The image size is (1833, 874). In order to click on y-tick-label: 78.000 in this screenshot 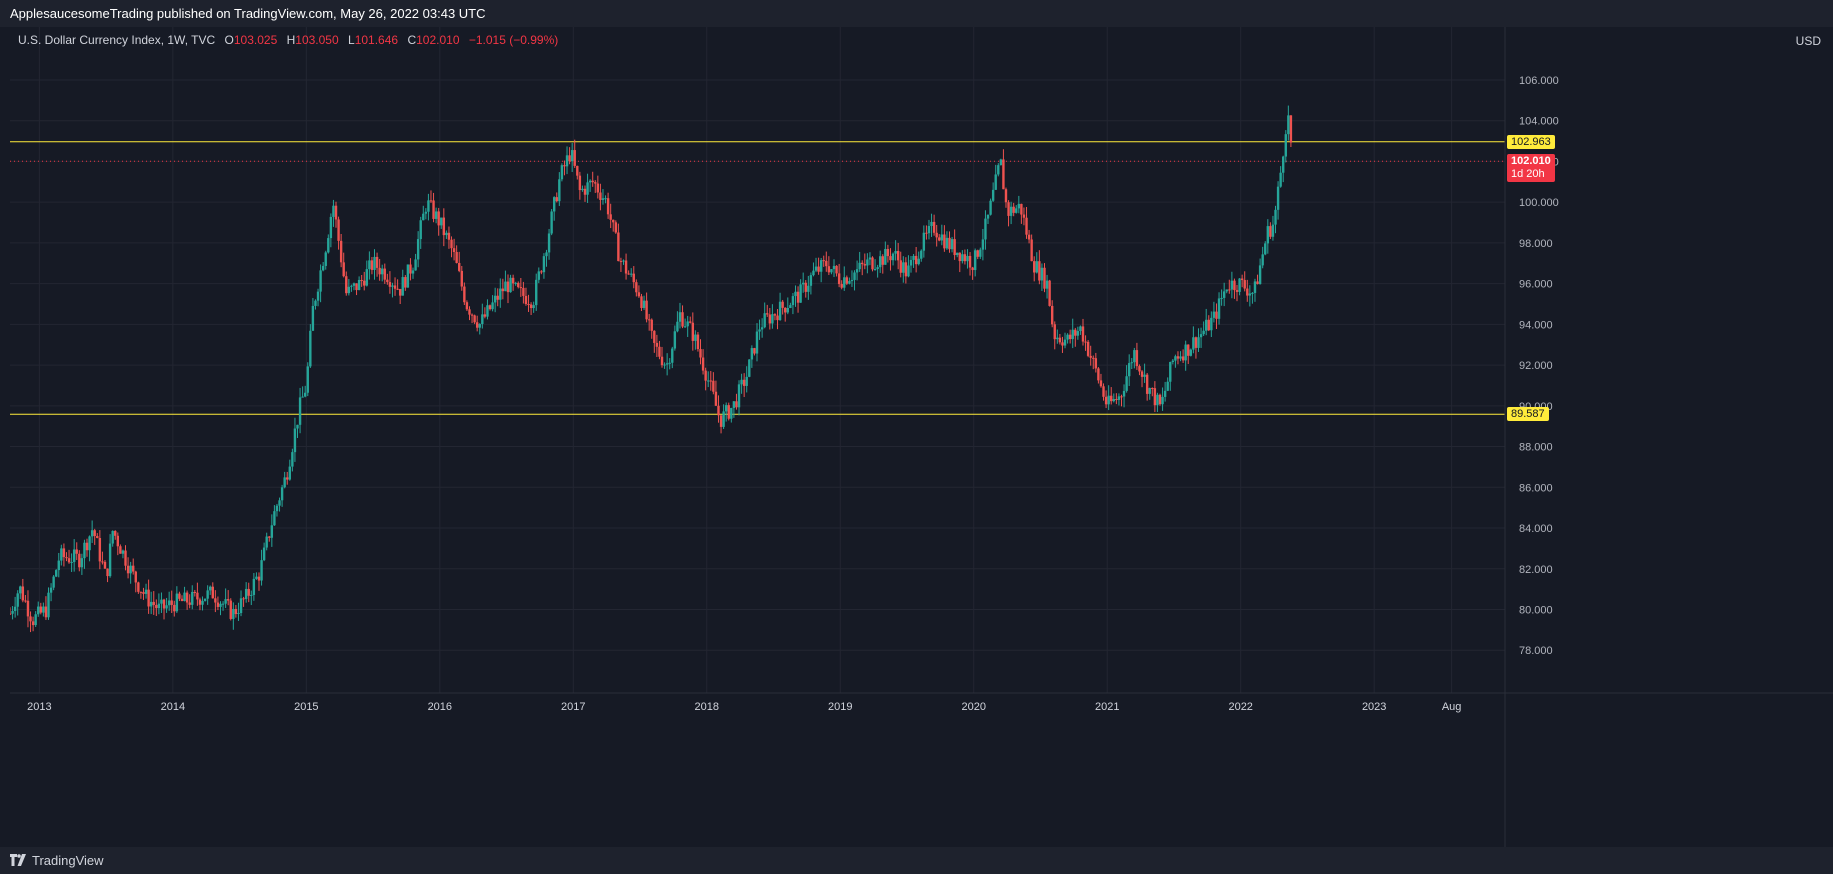, I will do `click(1536, 651)`.